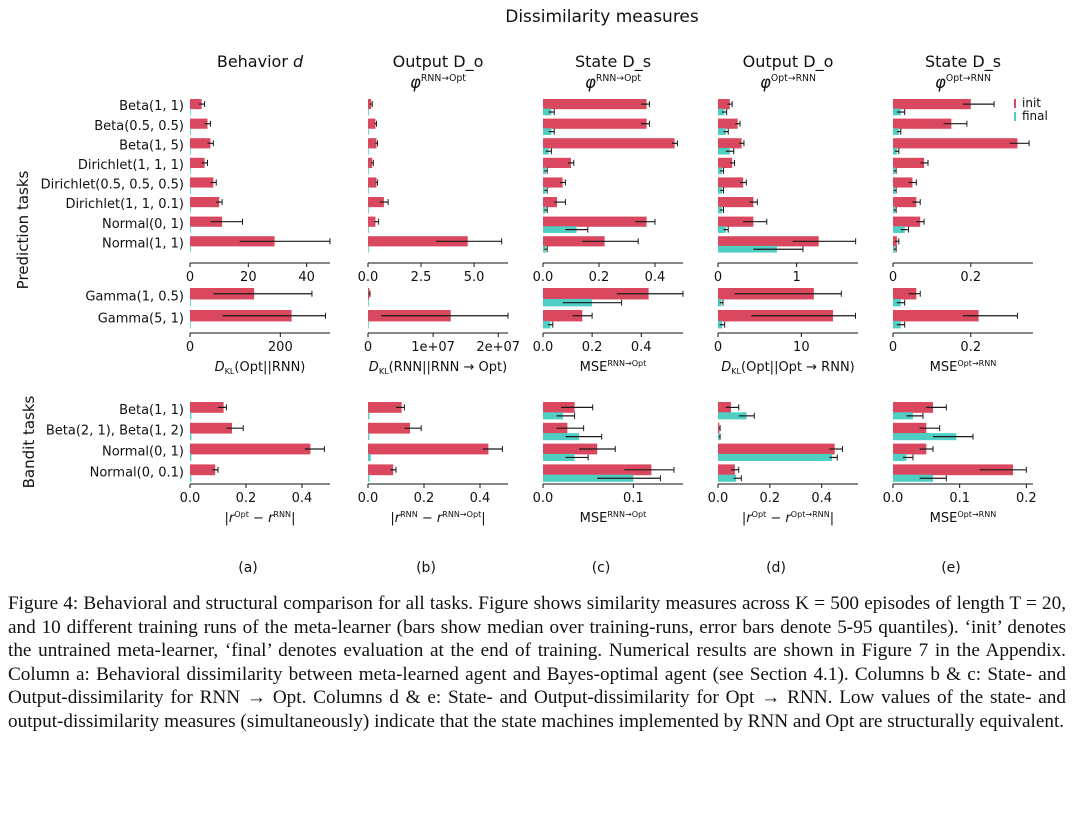 Image resolution: width=1075 pixels, height=813 pixels. I want to click on category-label: Normal(0, 1), so click(143, 451).